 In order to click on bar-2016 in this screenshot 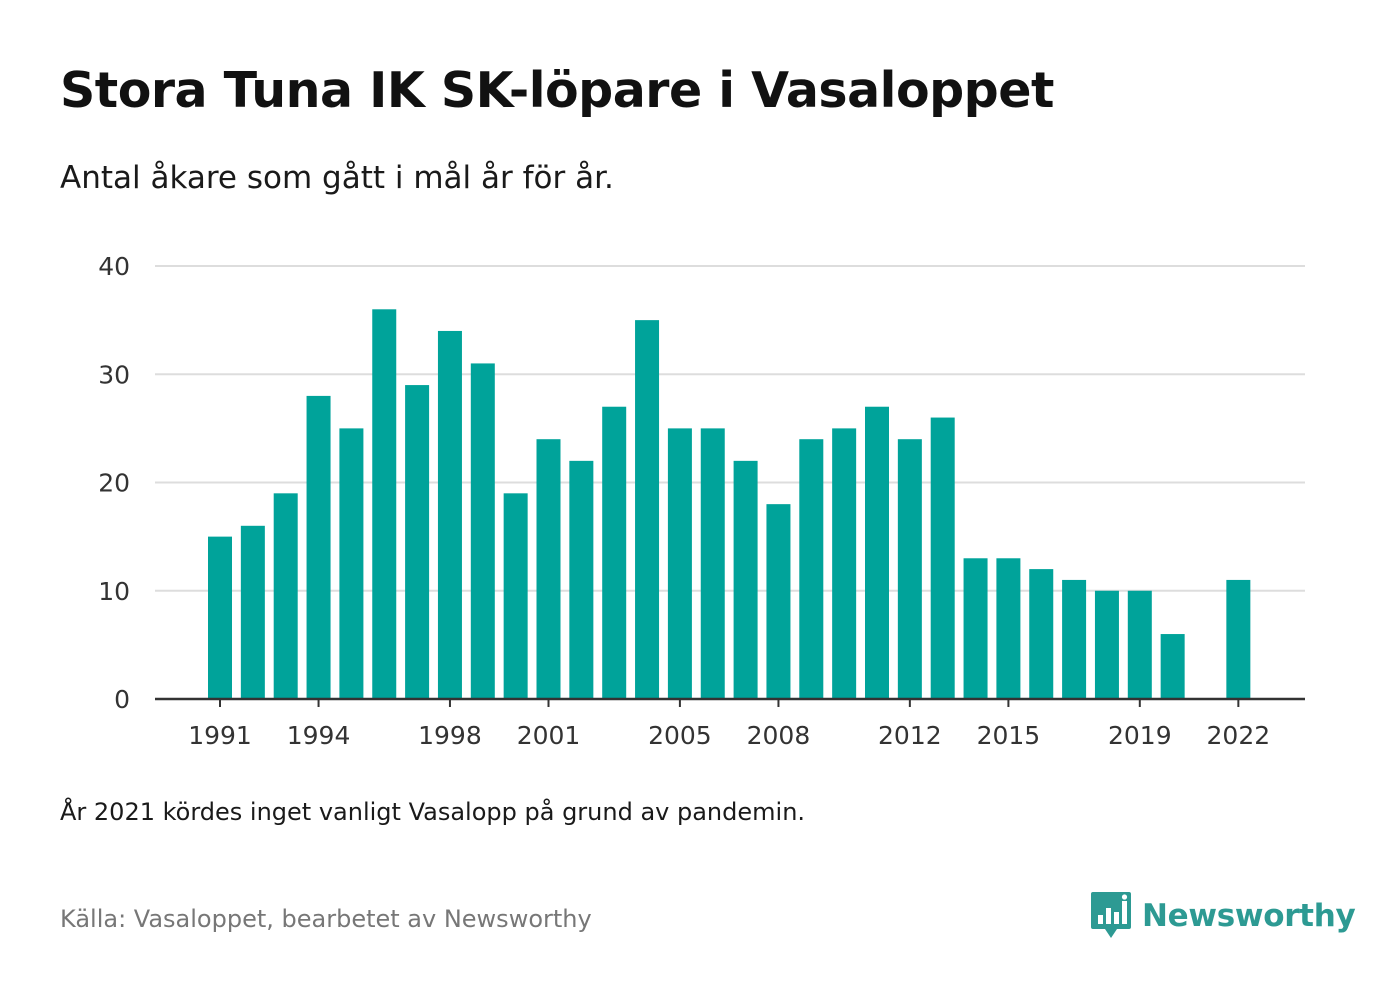, I will do `click(1041, 634)`.